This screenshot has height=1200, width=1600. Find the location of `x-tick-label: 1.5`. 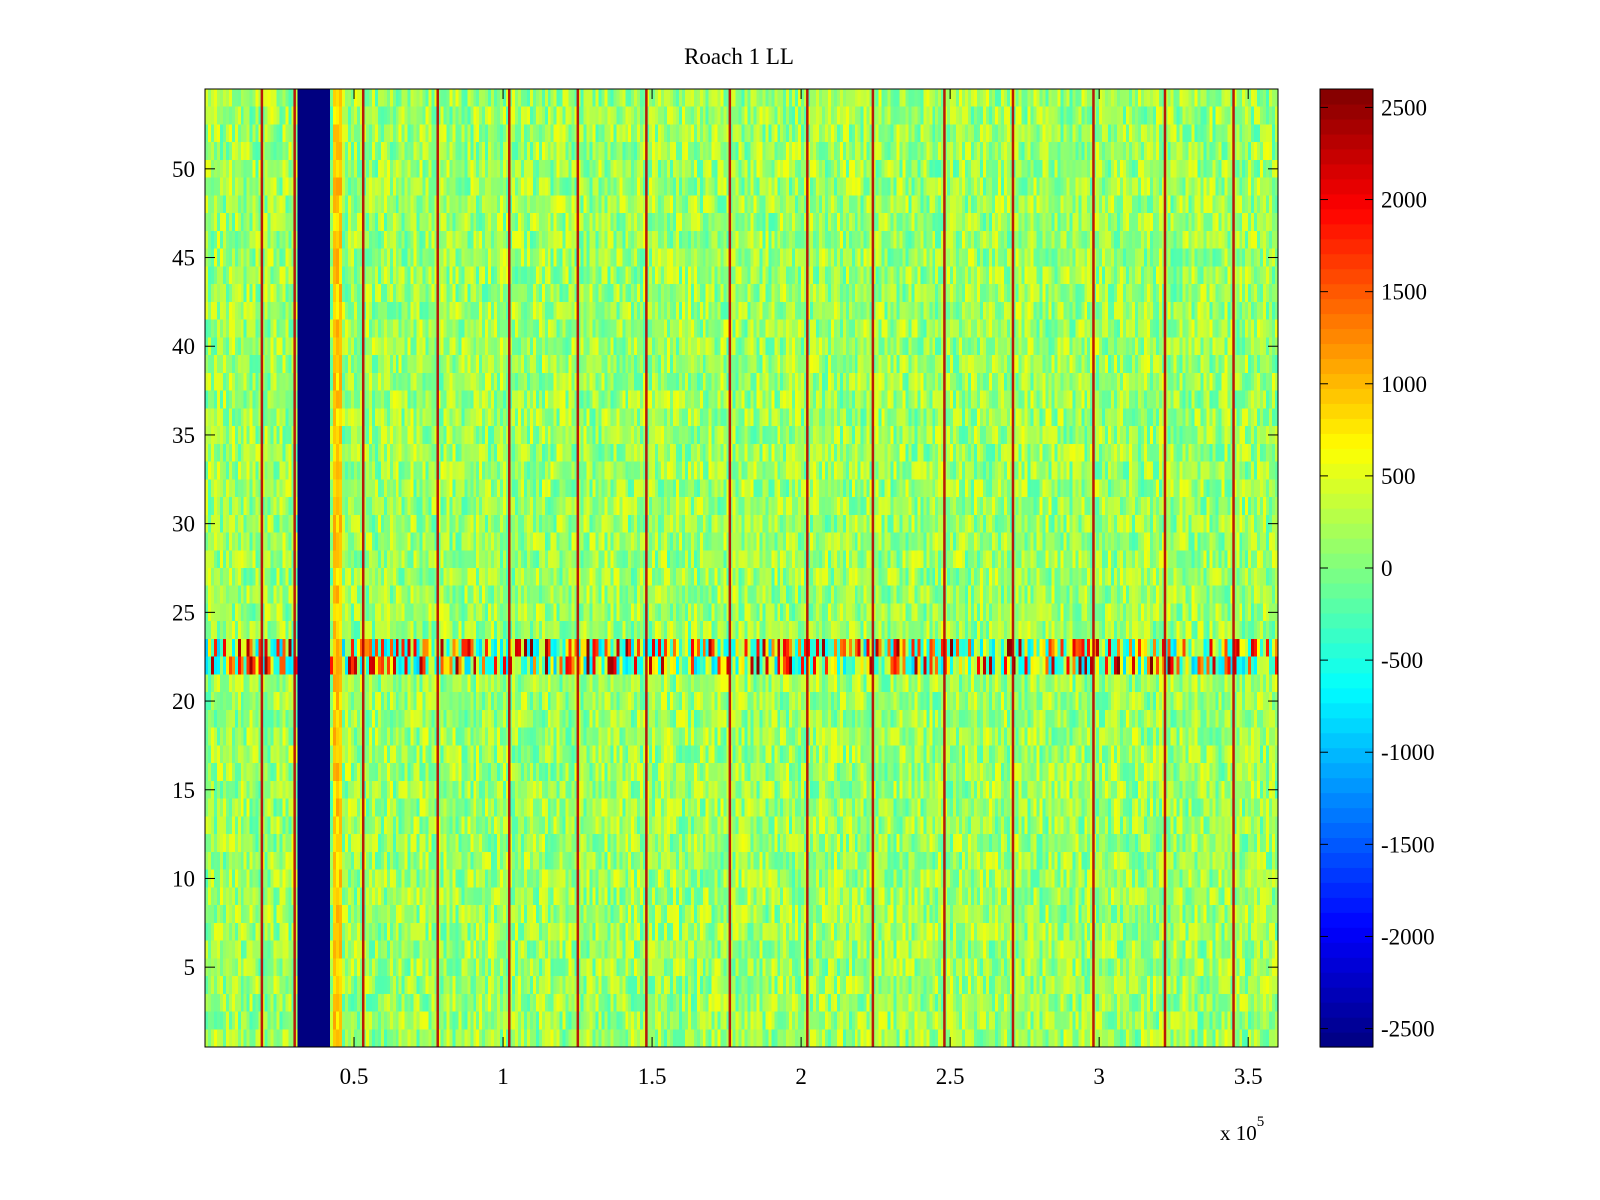

x-tick-label: 1.5 is located at coordinates (652, 1076).